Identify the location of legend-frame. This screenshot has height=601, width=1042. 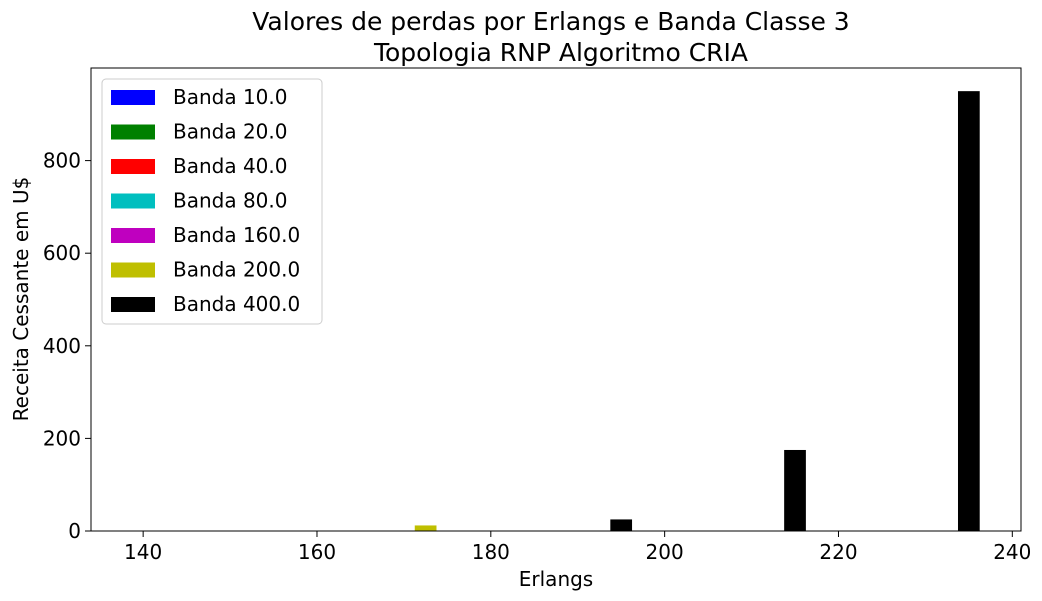
(212, 201).